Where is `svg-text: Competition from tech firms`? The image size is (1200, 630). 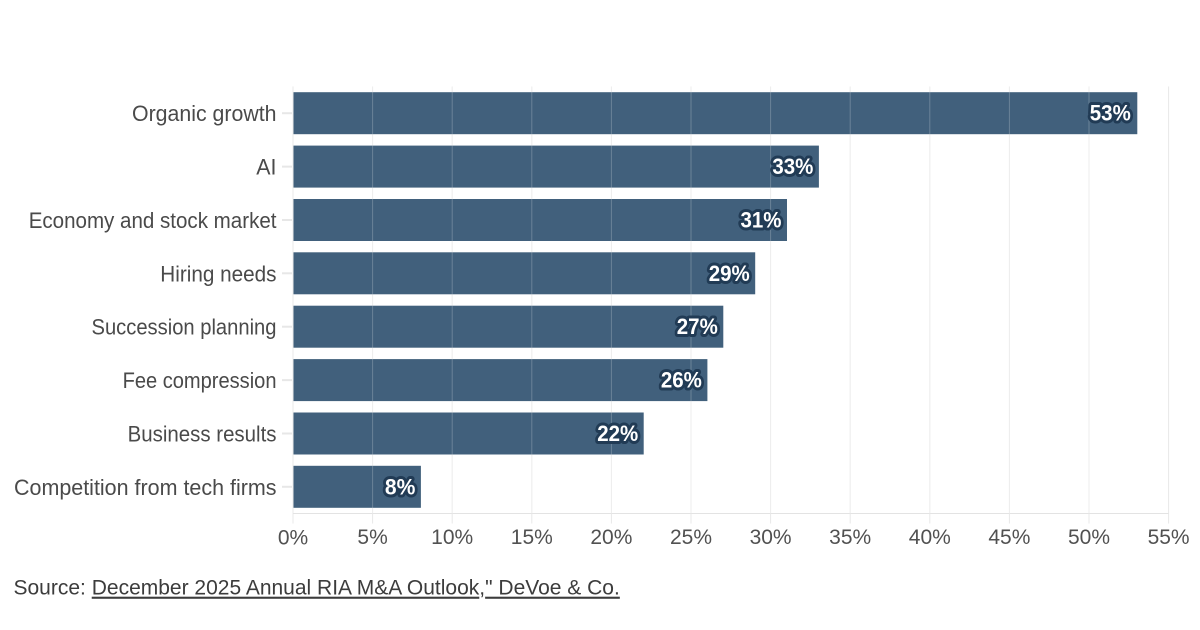
svg-text: Competition from tech firms is located at coordinates (145, 487).